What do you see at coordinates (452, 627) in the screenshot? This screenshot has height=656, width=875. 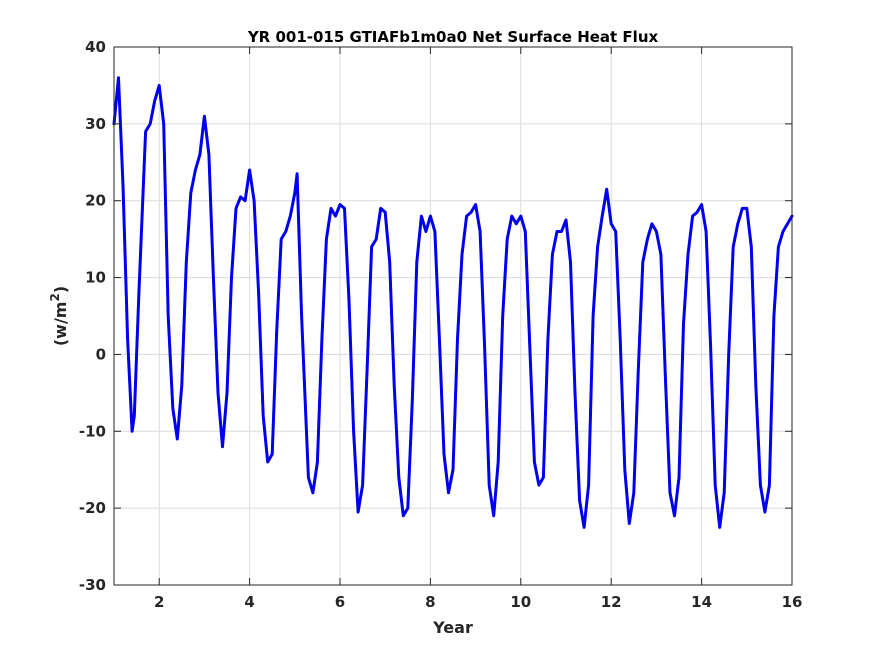 I see `x-axis-label: Year` at bounding box center [452, 627].